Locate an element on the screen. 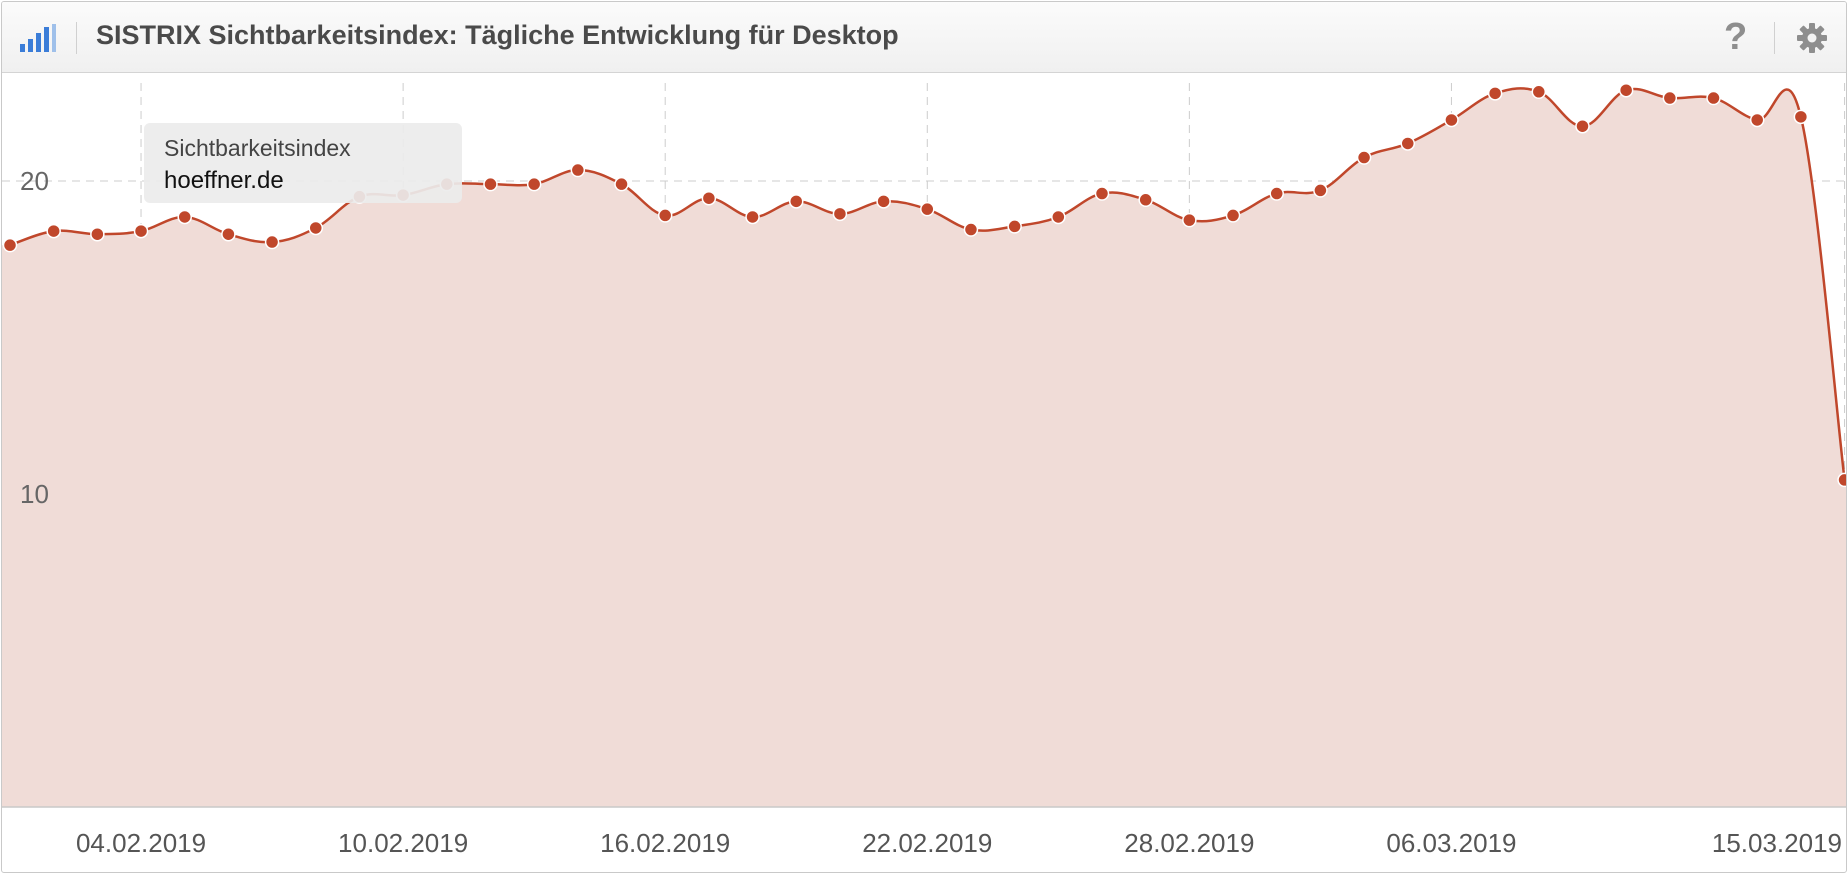 The image size is (1848, 874). help-icon: ? is located at coordinates (1736, 37).